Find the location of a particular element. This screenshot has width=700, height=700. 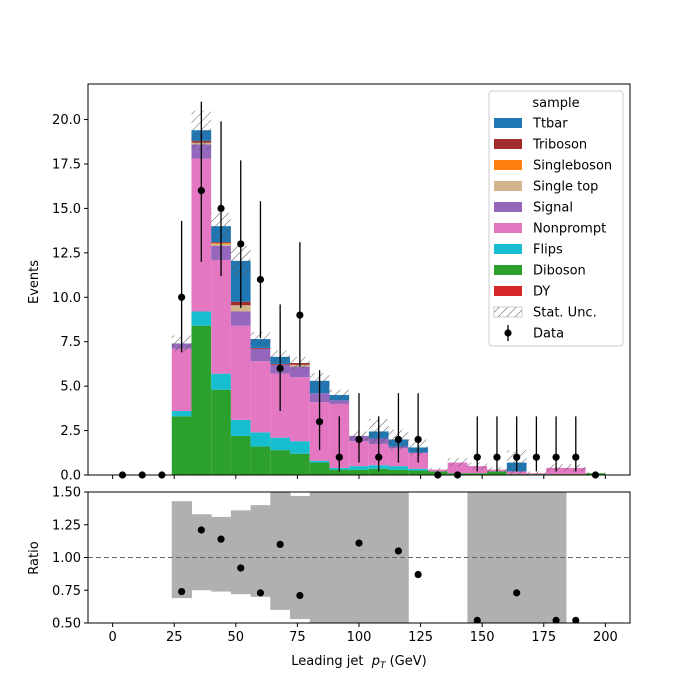

x-axis-label: Leading jet pT (GeV) is located at coordinates (358, 662).